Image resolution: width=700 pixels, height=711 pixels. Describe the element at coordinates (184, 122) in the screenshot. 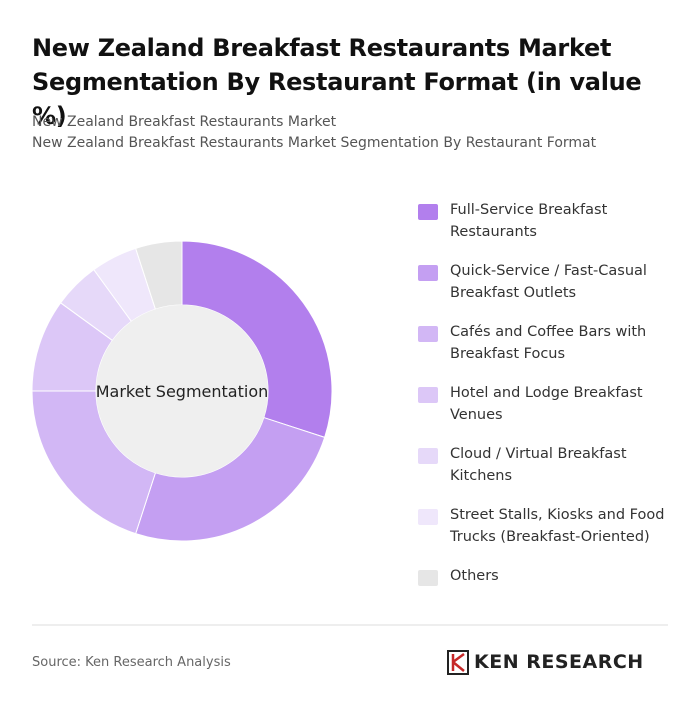

I see `subtitle: New Zealand Breakfast Restaurants Market` at that location.